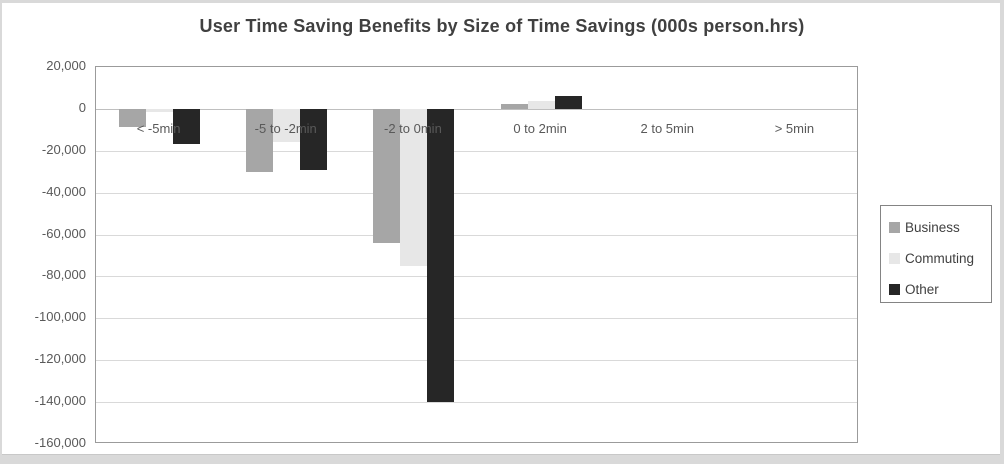 The image size is (1004, 464). I want to click on frame-edge-top, so click(502, 1).